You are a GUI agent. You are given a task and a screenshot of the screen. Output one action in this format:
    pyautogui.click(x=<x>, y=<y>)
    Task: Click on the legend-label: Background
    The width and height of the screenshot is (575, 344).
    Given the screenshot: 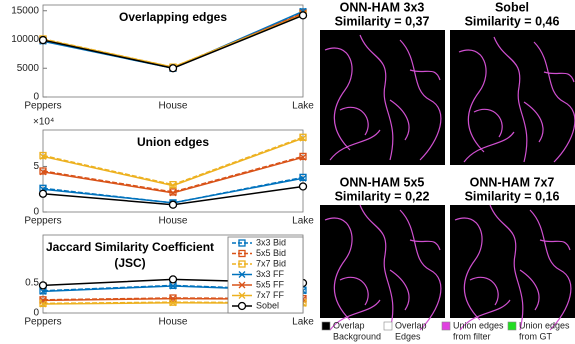 What is the action you would take?
    pyautogui.click(x=357, y=336)
    